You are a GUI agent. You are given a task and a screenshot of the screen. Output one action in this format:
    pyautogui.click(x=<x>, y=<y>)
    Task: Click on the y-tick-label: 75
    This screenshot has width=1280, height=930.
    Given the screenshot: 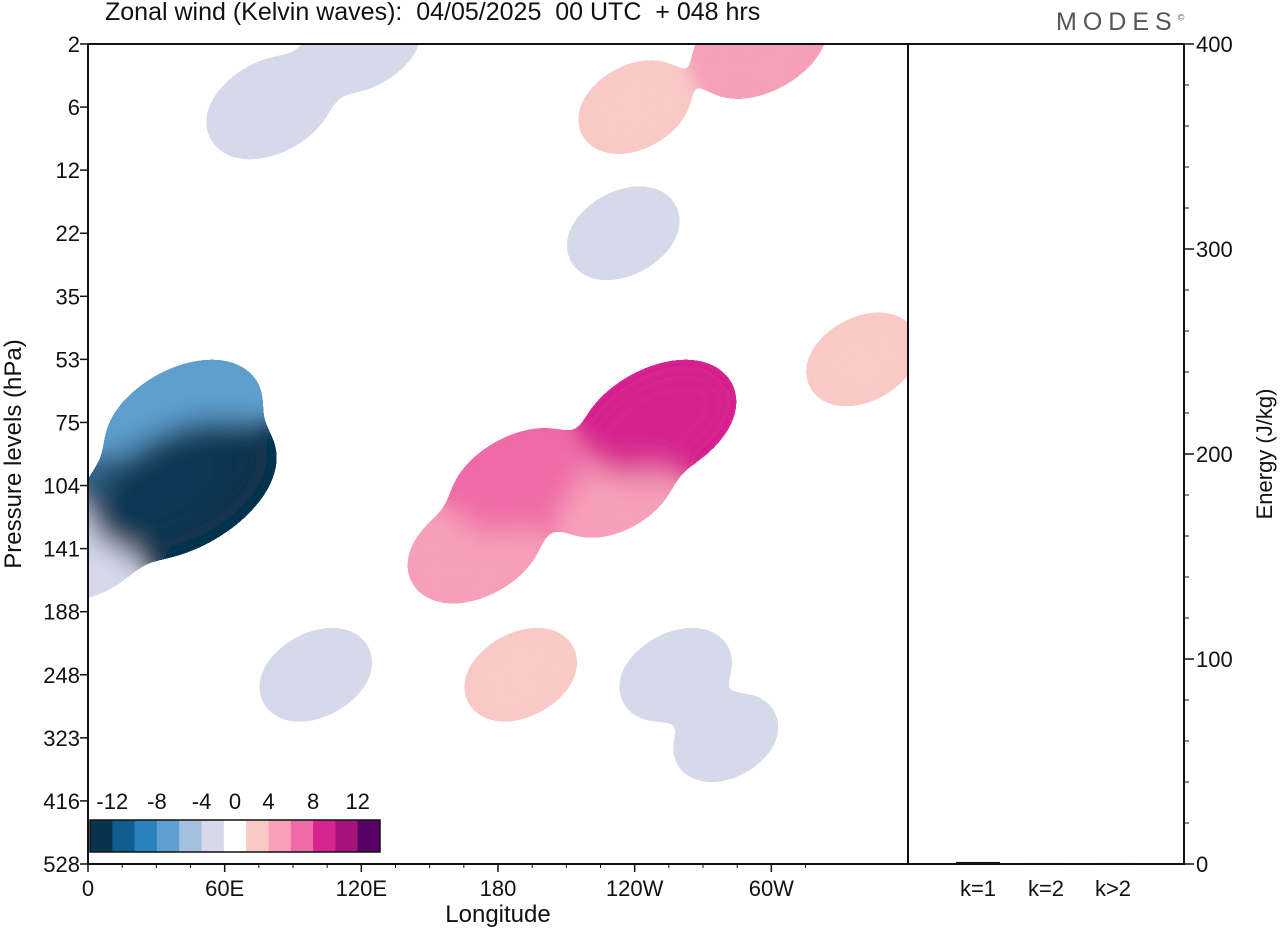 What is the action you would take?
    pyautogui.click(x=68, y=422)
    